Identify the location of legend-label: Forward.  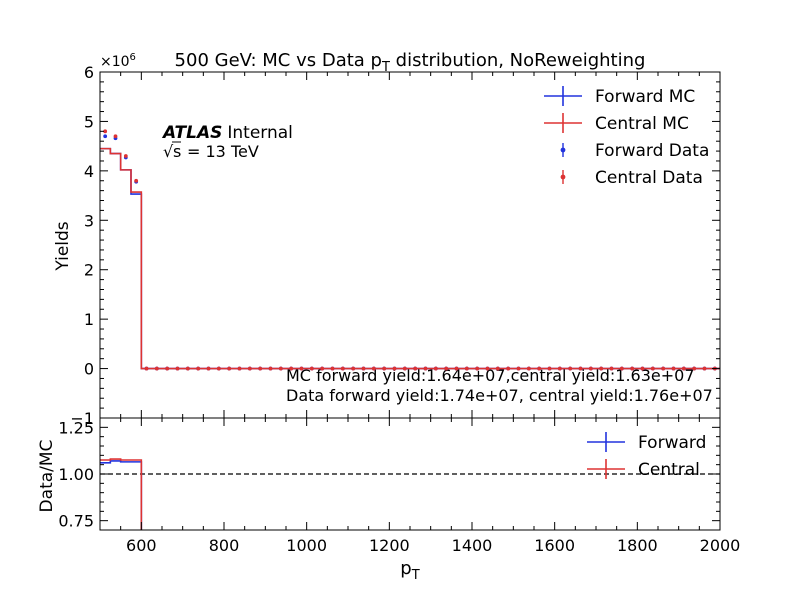
(672, 443).